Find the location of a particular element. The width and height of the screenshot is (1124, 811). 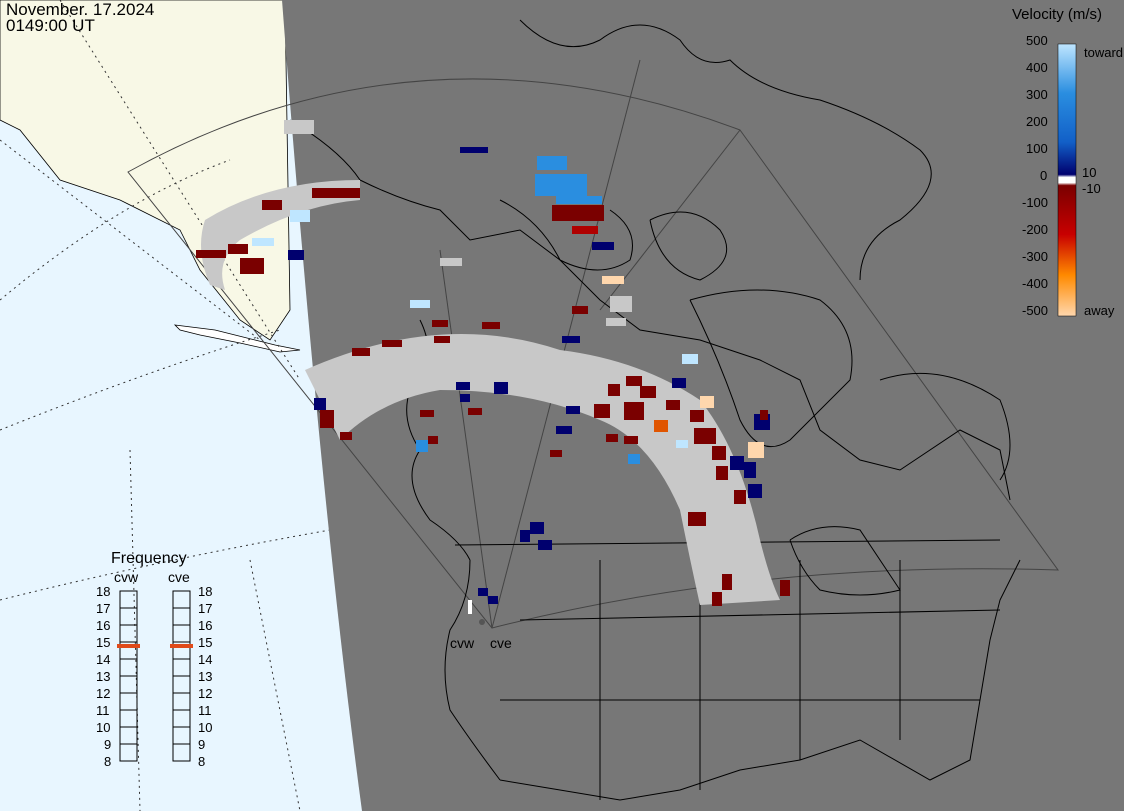

colorbar-tick: 100 is located at coordinates (1037, 148).